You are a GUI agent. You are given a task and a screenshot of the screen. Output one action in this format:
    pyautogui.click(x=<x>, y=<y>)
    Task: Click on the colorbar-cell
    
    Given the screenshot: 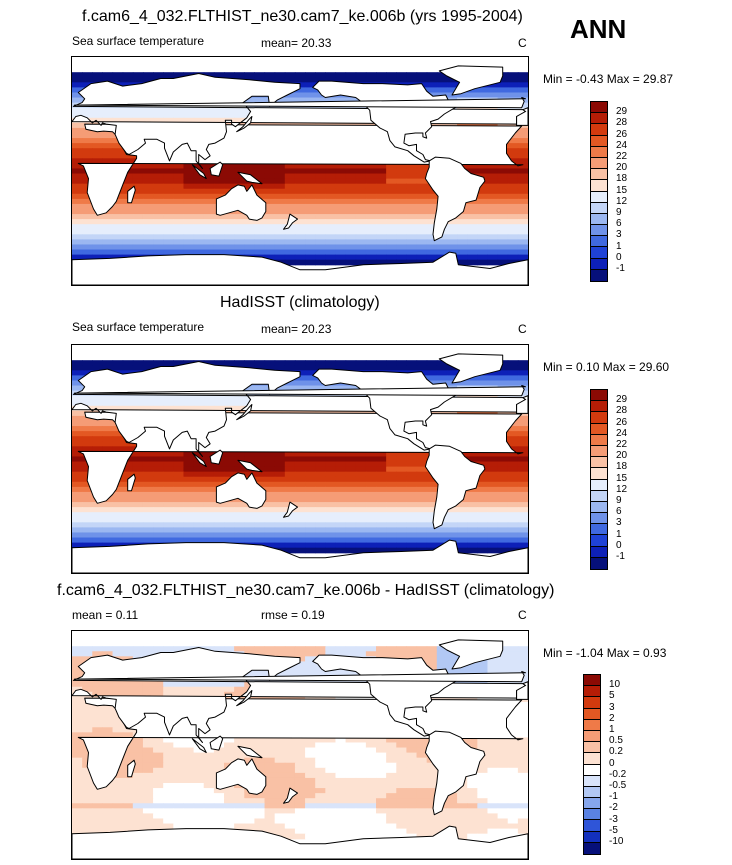 What is the action you would take?
    pyautogui.click(x=599, y=496)
    